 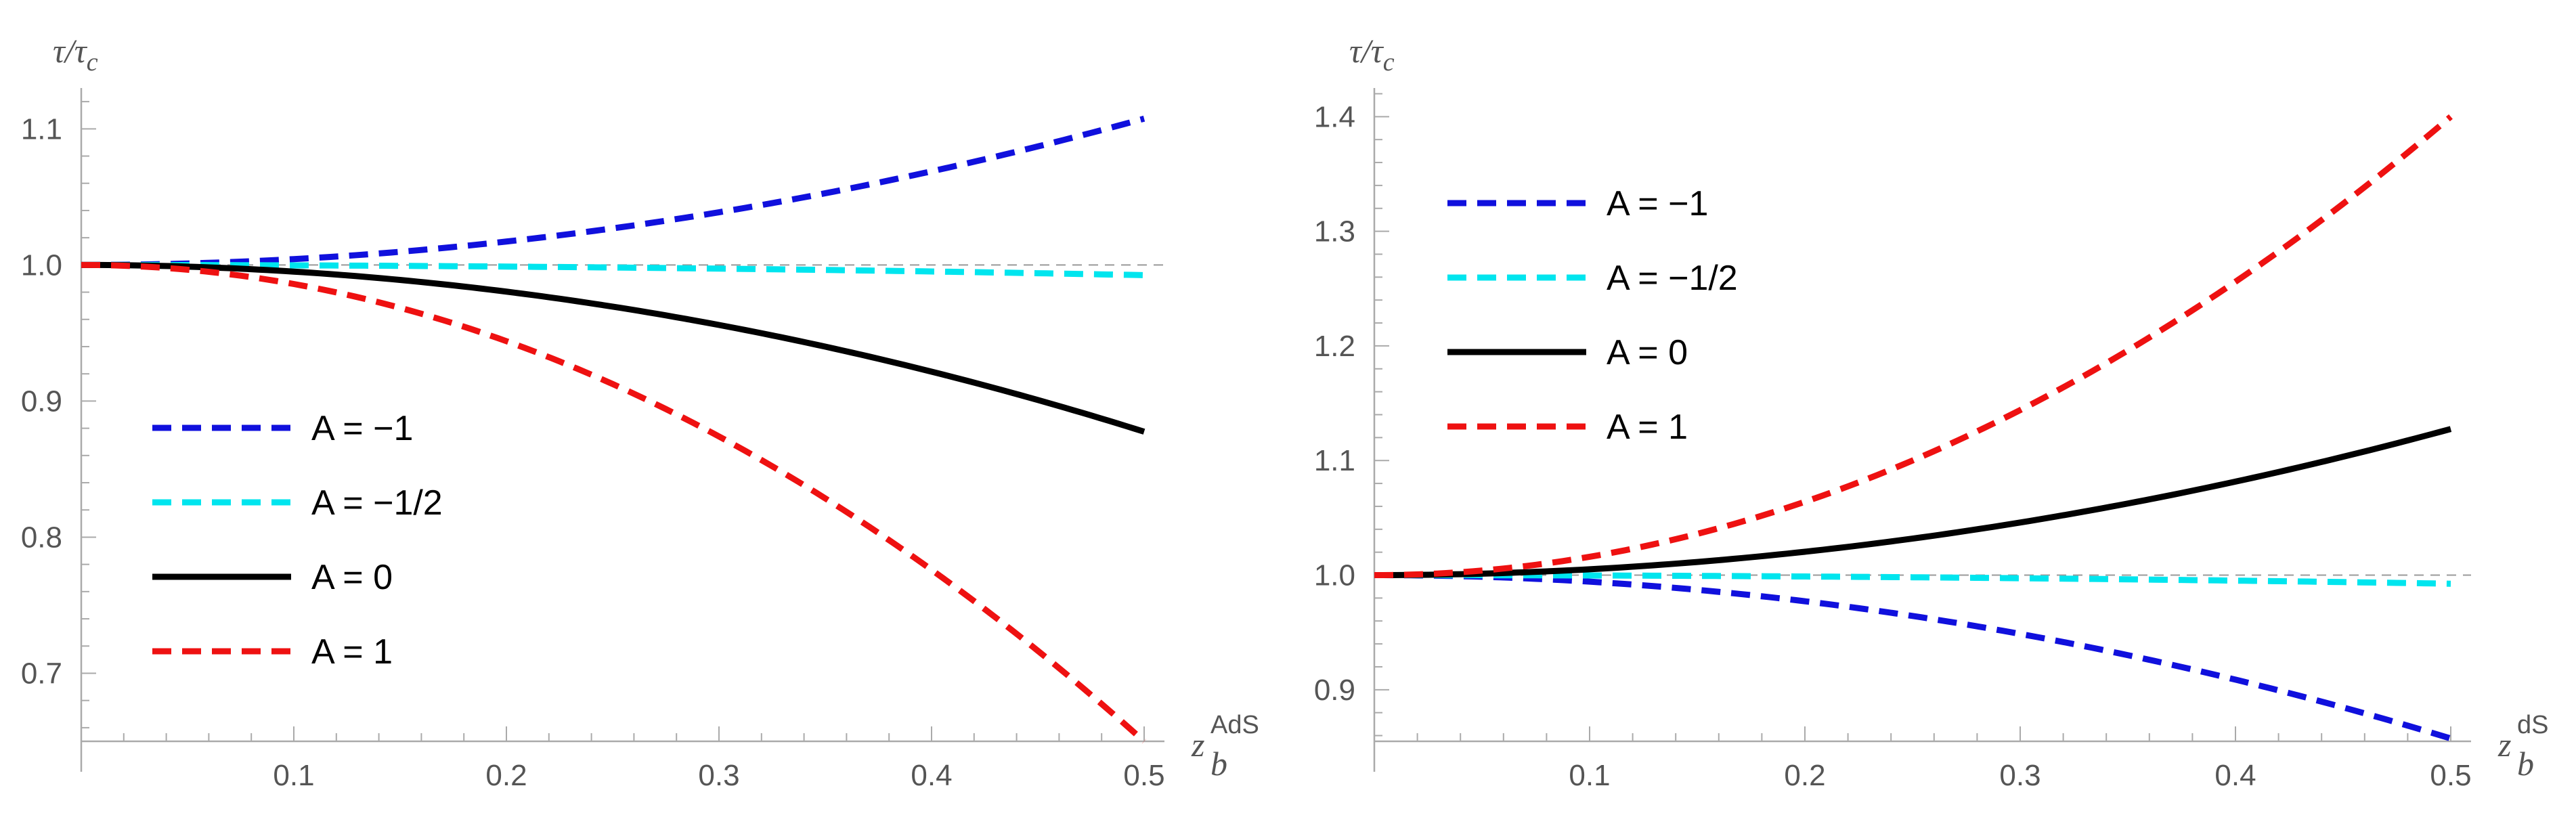 I want to click on y-tick-label: 1.3, so click(x=1334, y=232).